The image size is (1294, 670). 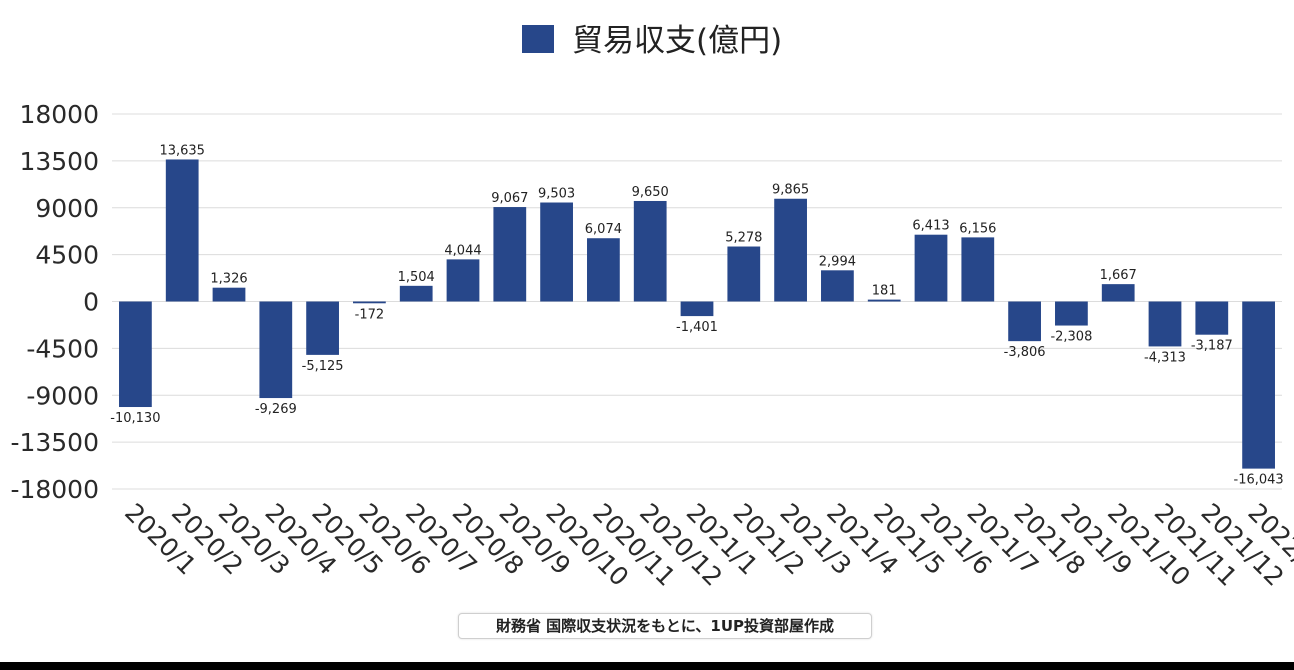 What do you see at coordinates (1118, 275) in the screenshot?
I see `data-label: 1,667` at bounding box center [1118, 275].